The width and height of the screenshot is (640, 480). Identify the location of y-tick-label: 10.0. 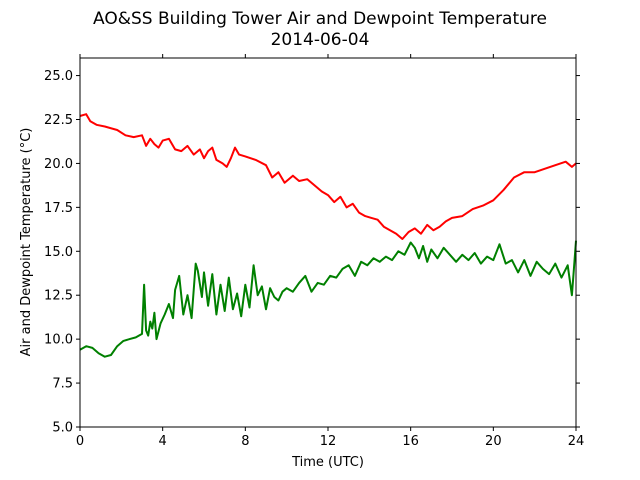
(58, 340).